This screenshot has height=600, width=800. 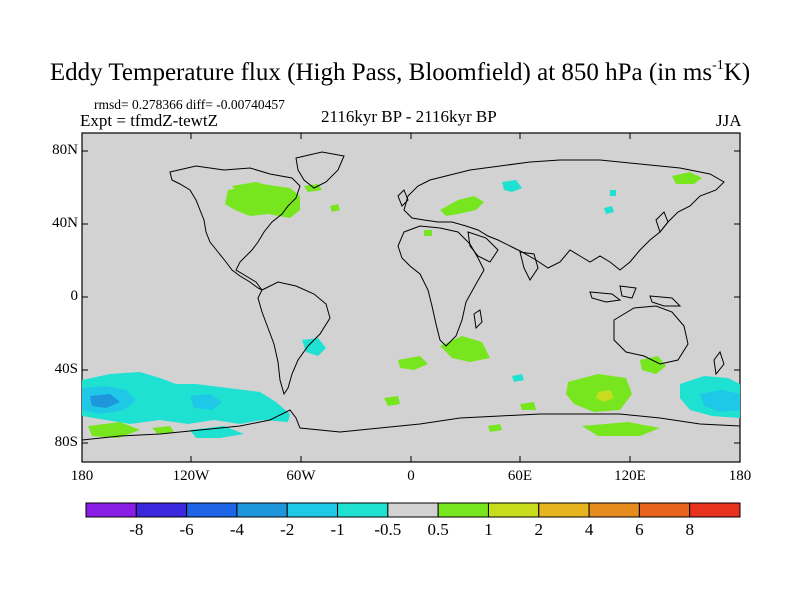 I want to click on patch-s-america-cyan, so click(x=314, y=347).